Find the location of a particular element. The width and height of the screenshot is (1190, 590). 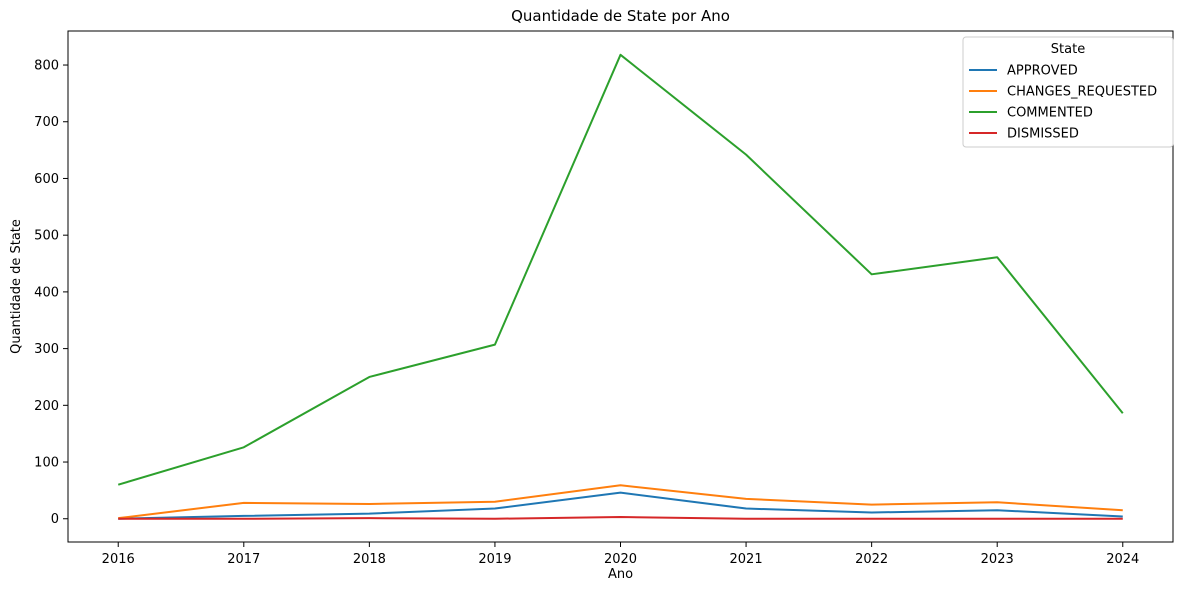

x-tick-label: 2016 is located at coordinates (118, 559).